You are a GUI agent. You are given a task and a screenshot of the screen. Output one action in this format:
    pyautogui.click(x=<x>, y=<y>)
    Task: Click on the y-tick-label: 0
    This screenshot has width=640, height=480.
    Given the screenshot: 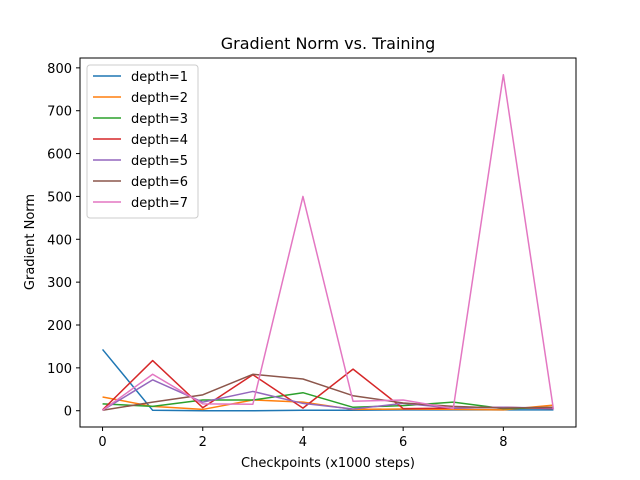 What is the action you would take?
    pyautogui.click(x=68, y=412)
    